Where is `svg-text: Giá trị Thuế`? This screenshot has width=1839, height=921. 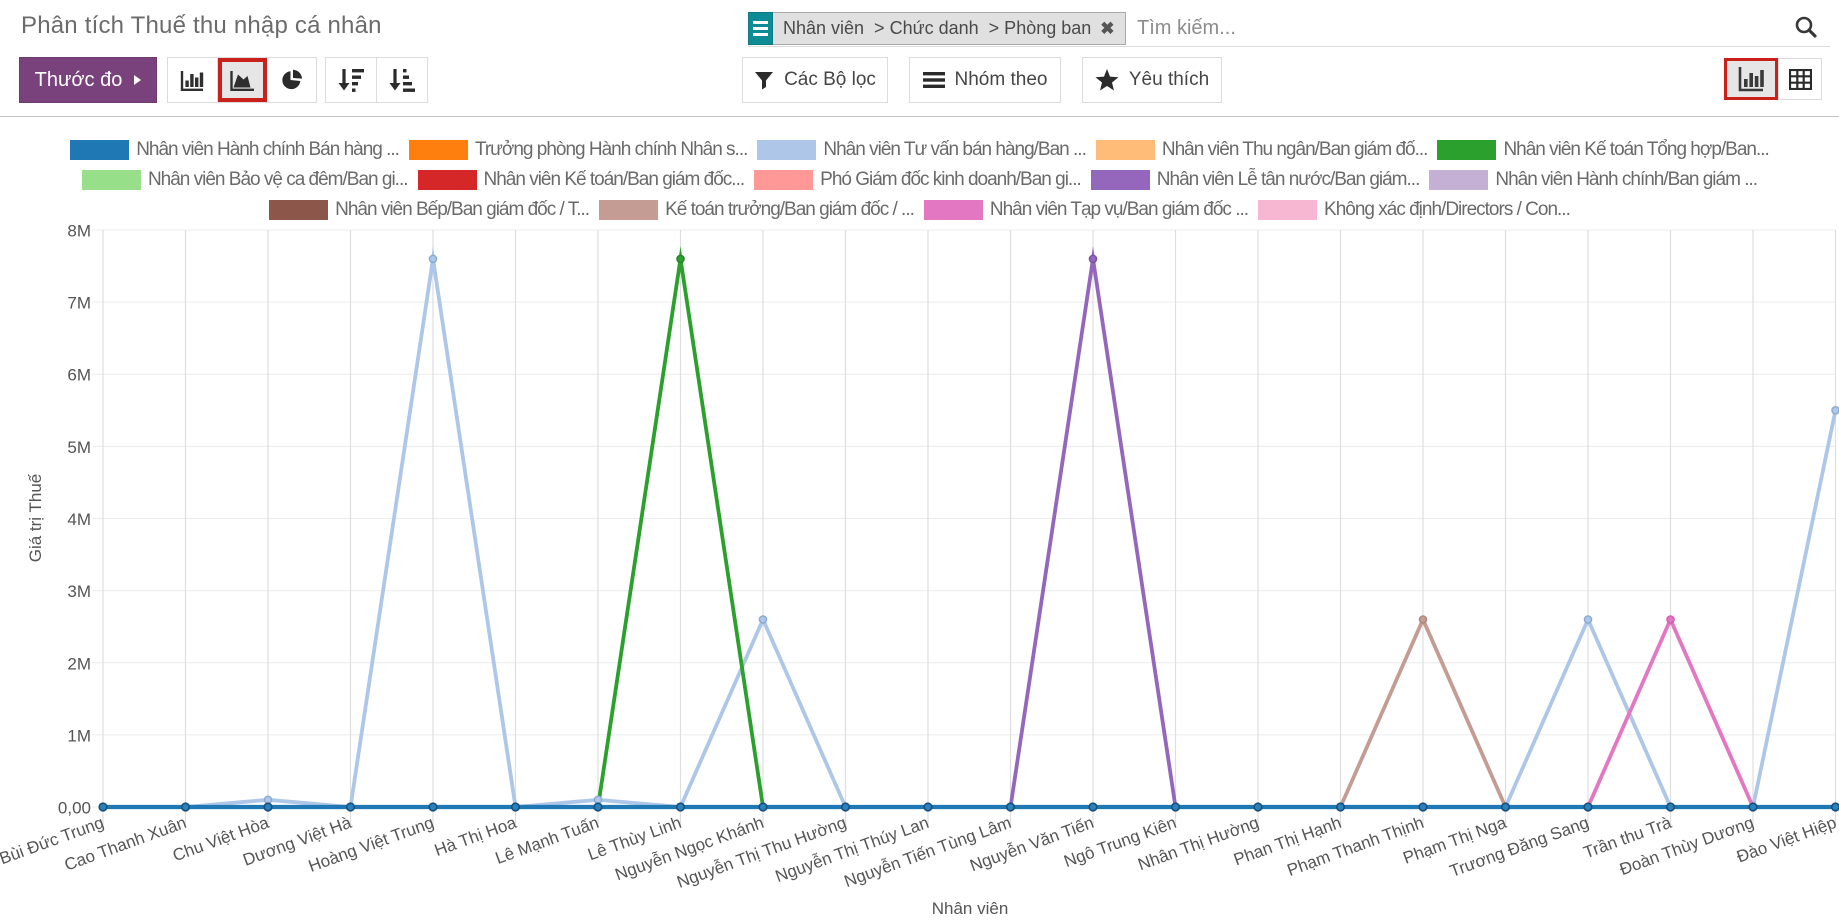 svg-text: Giá trị Thuế is located at coordinates (35, 517).